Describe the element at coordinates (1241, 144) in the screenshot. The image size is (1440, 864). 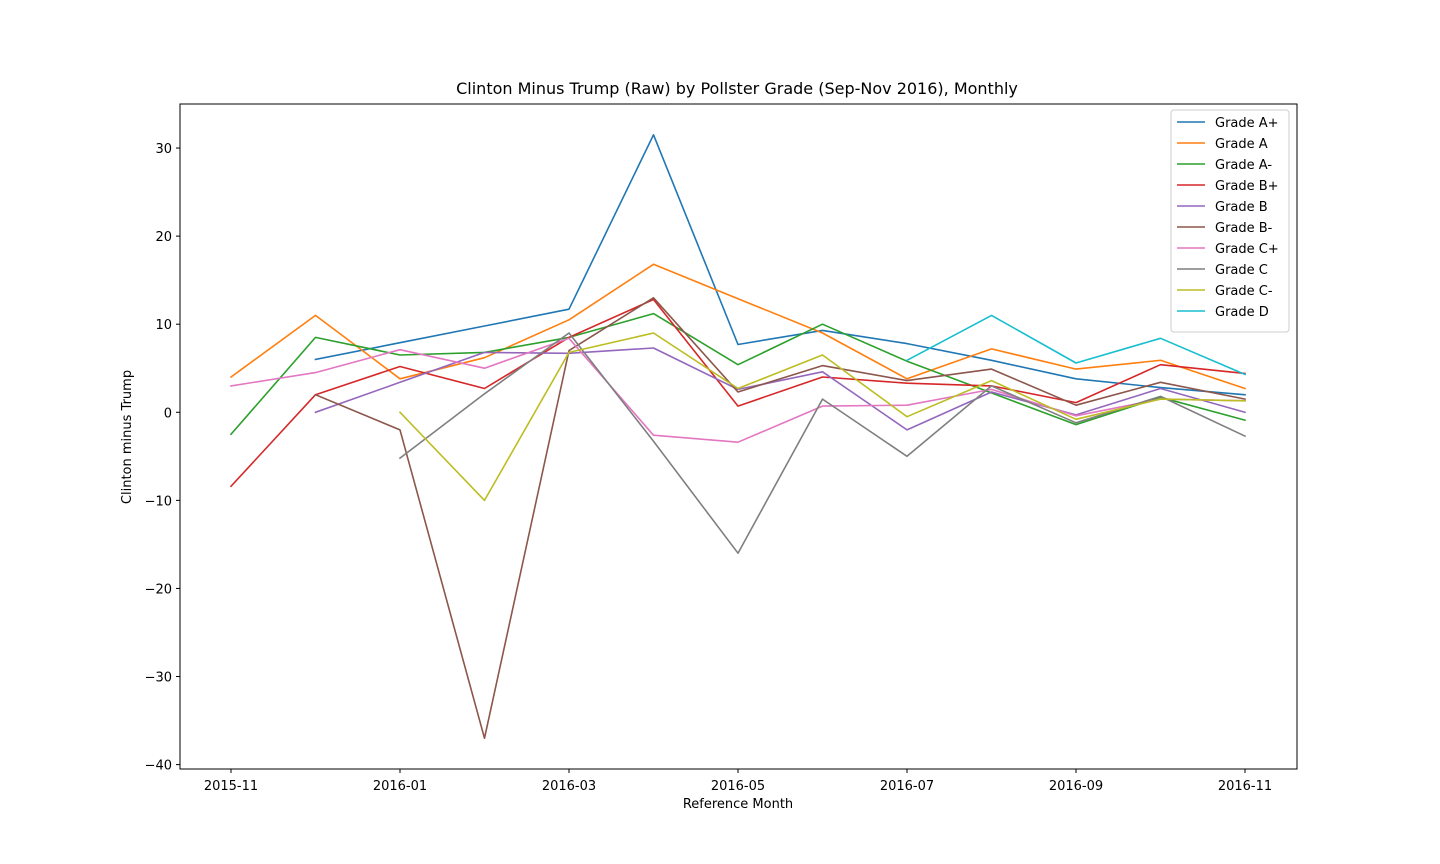
I see `legend-label: Grade A` at that location.